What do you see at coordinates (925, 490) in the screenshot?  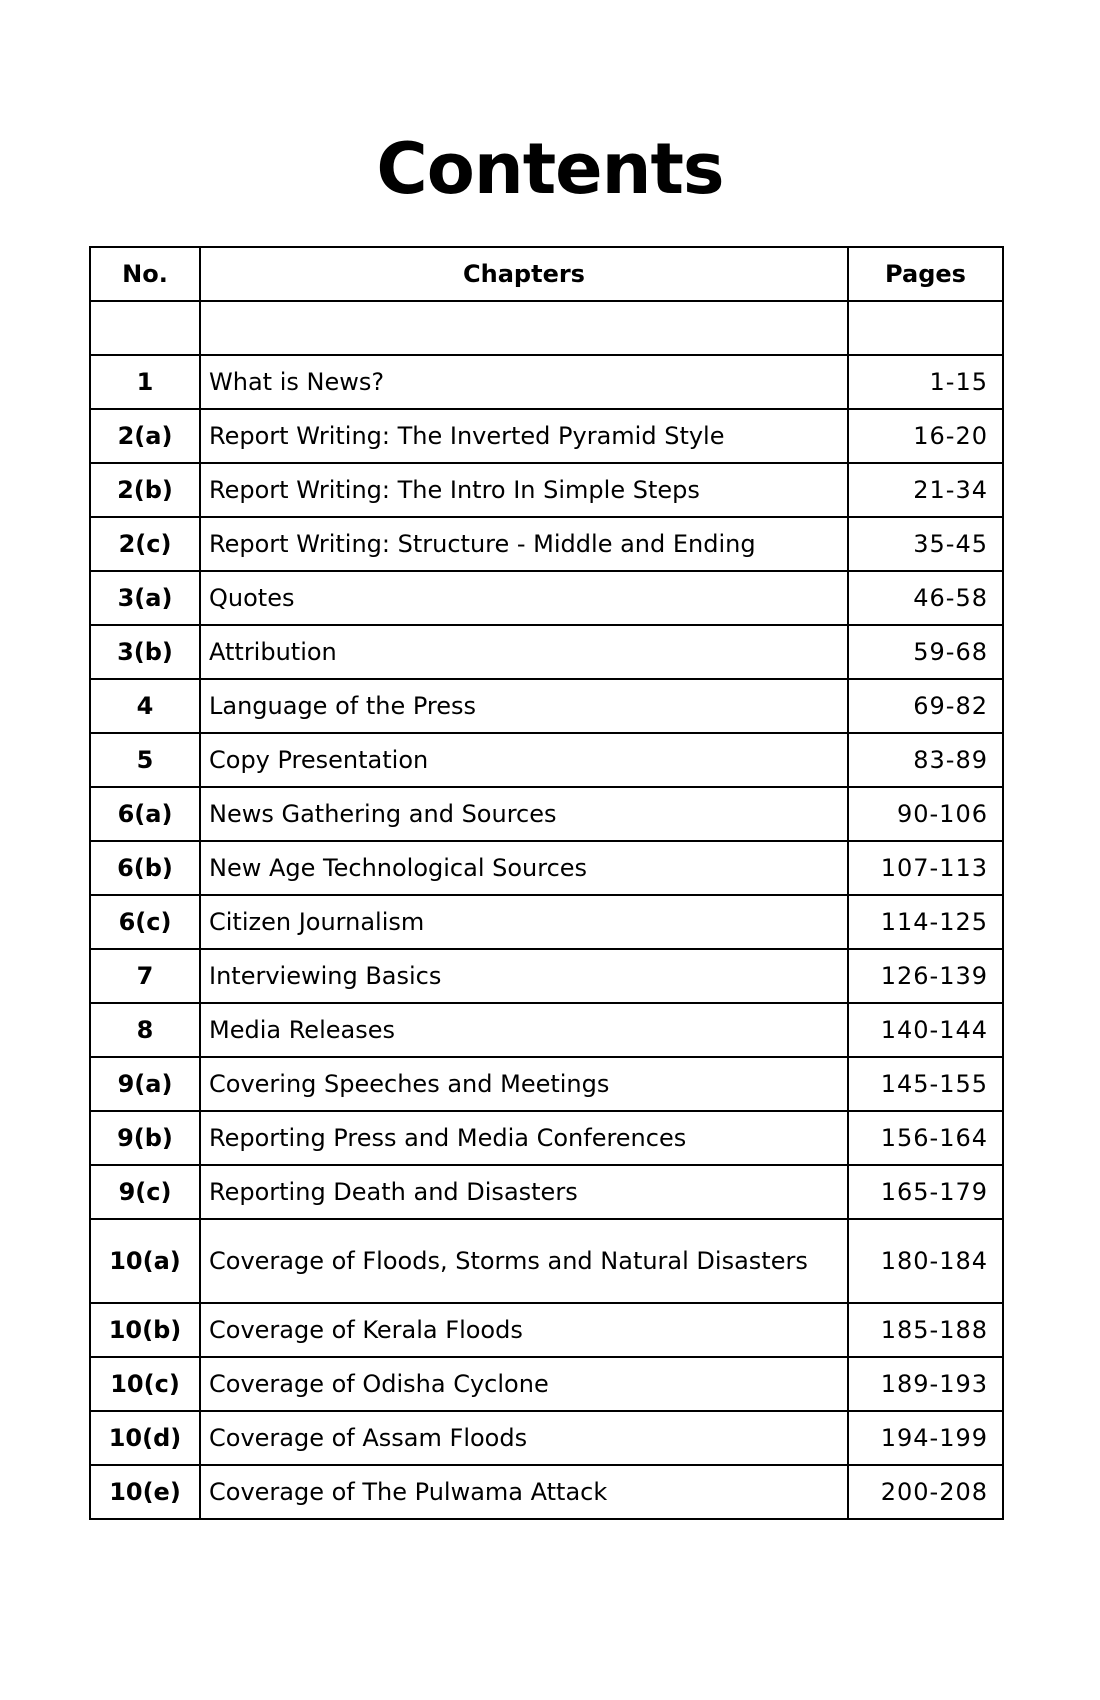 I see `page-range: 21-34` at bounding box center [925, 490].